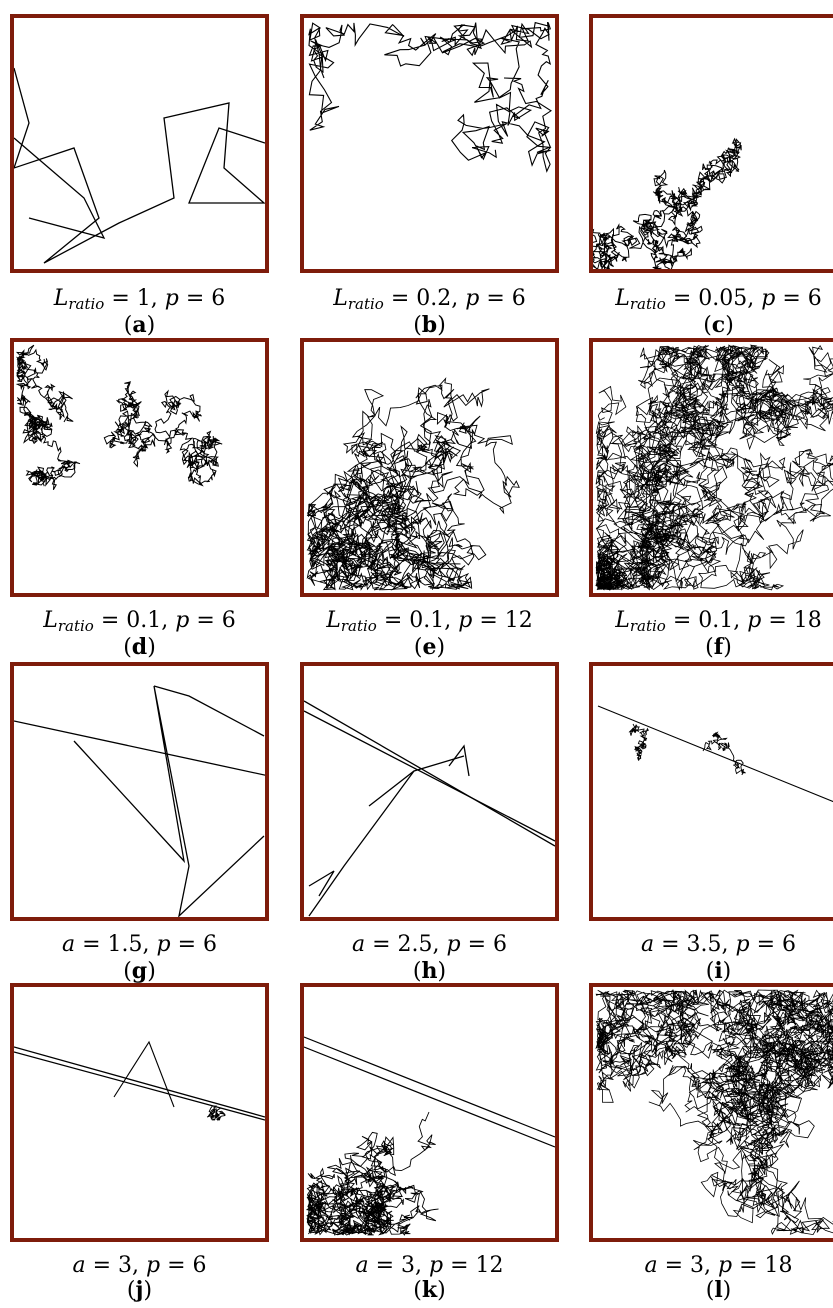  Describe the element at coordinates (139, 1290) in the screenshot. I see `label-j: (j)` at that location.